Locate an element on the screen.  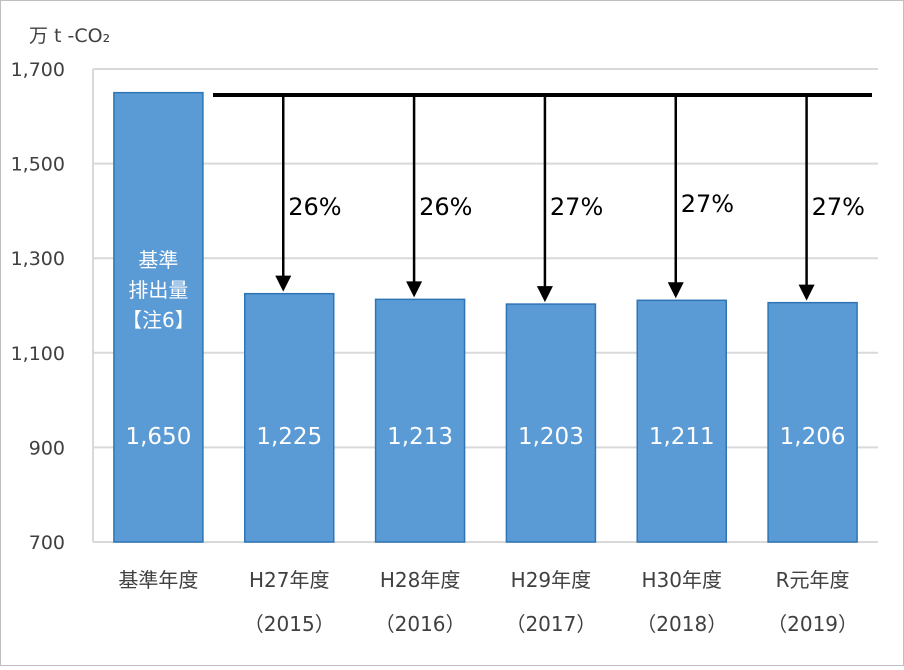
x-category-year-label: （2016） is located at coordinates (420, 624).